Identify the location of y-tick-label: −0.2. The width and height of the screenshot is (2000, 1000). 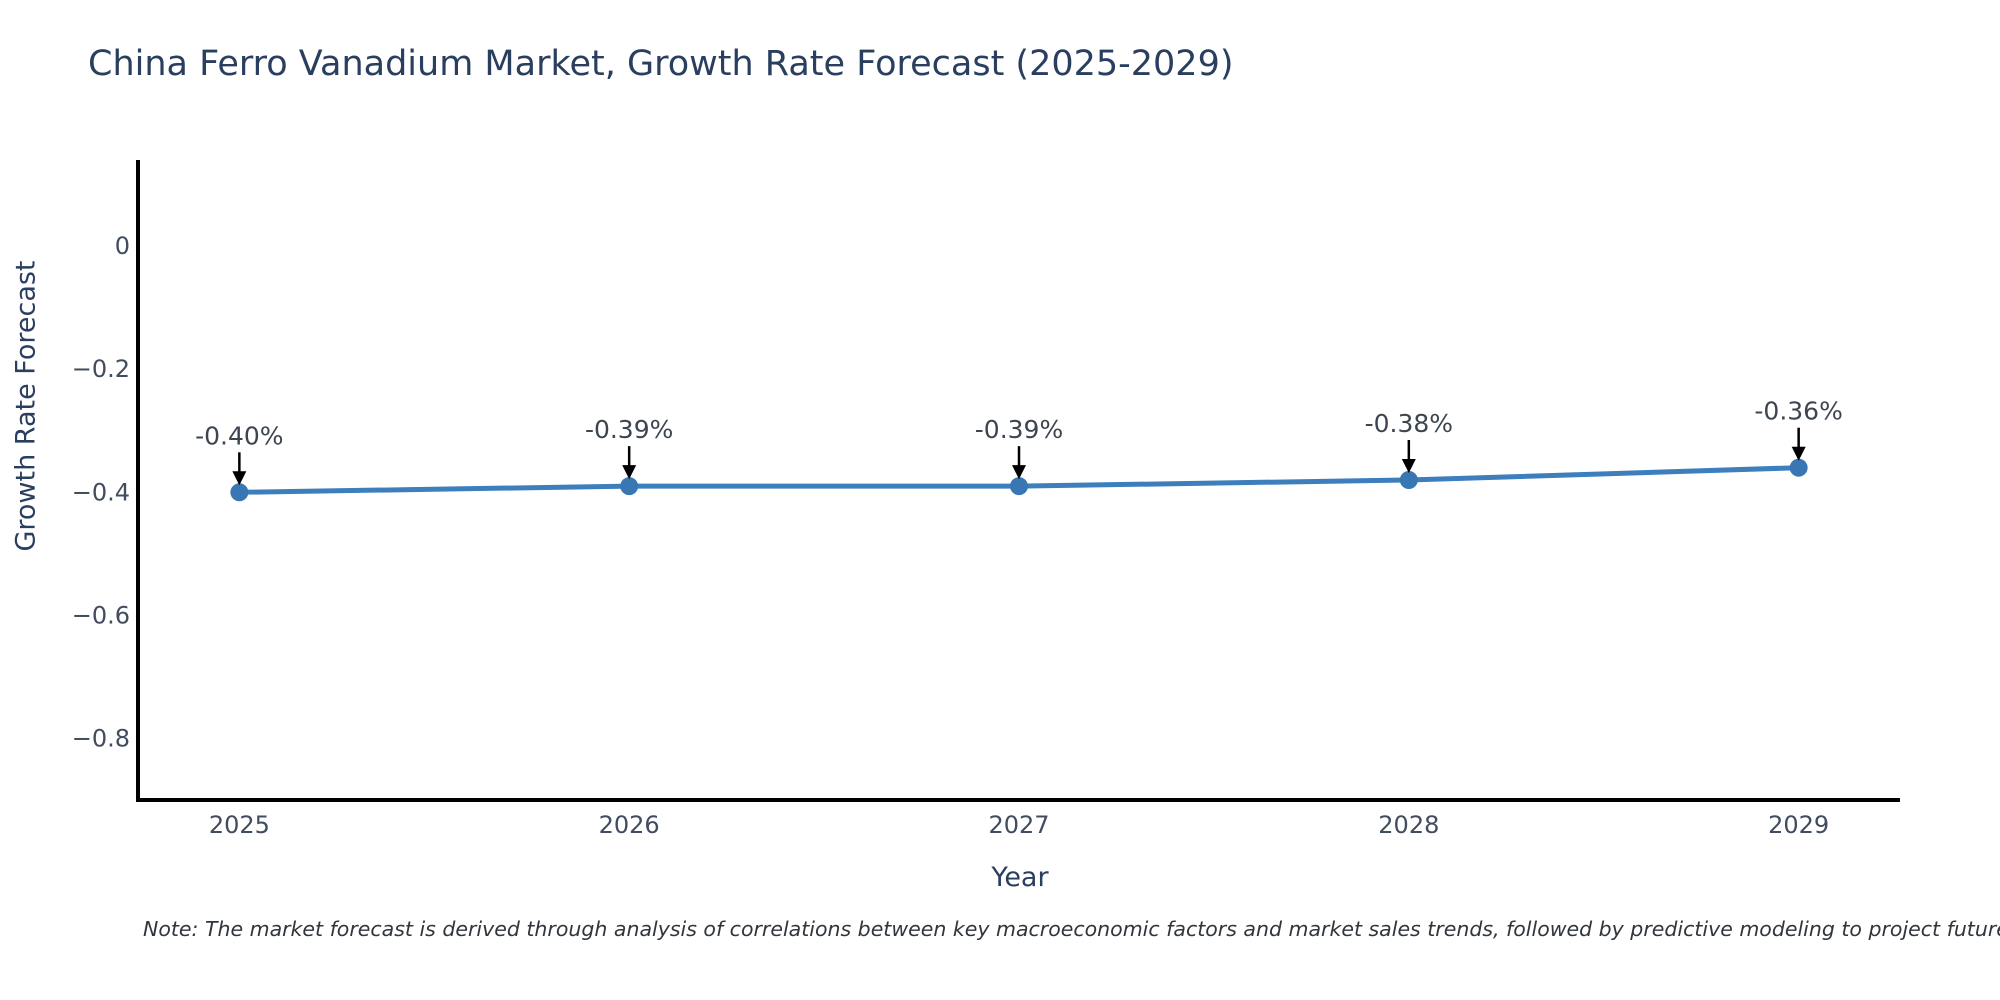
(101, 369).